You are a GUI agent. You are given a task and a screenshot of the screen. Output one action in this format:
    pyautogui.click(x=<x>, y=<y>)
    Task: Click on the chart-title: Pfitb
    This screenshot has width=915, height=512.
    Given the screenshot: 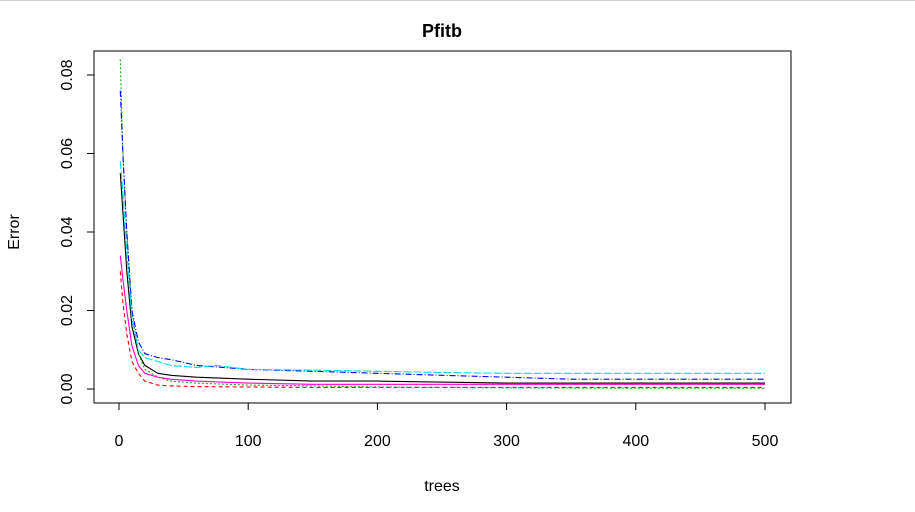 What is the action you would take?
    pyautogui.click(x=442, y=31)
    